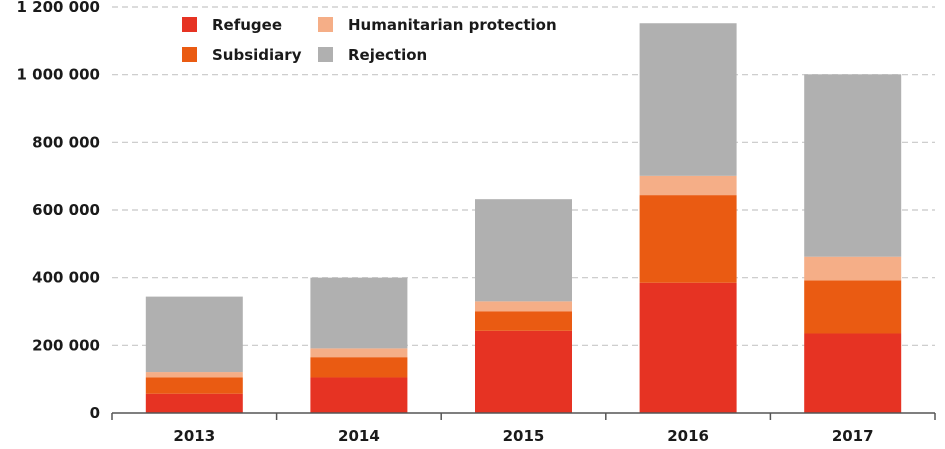 Image resolution: width=945 pixels, height=449 pixels. What do you see at coordinates (66, 210) in the screenshot?
I see `y-tick-label: 600 000` at bounding box center [66, 210].